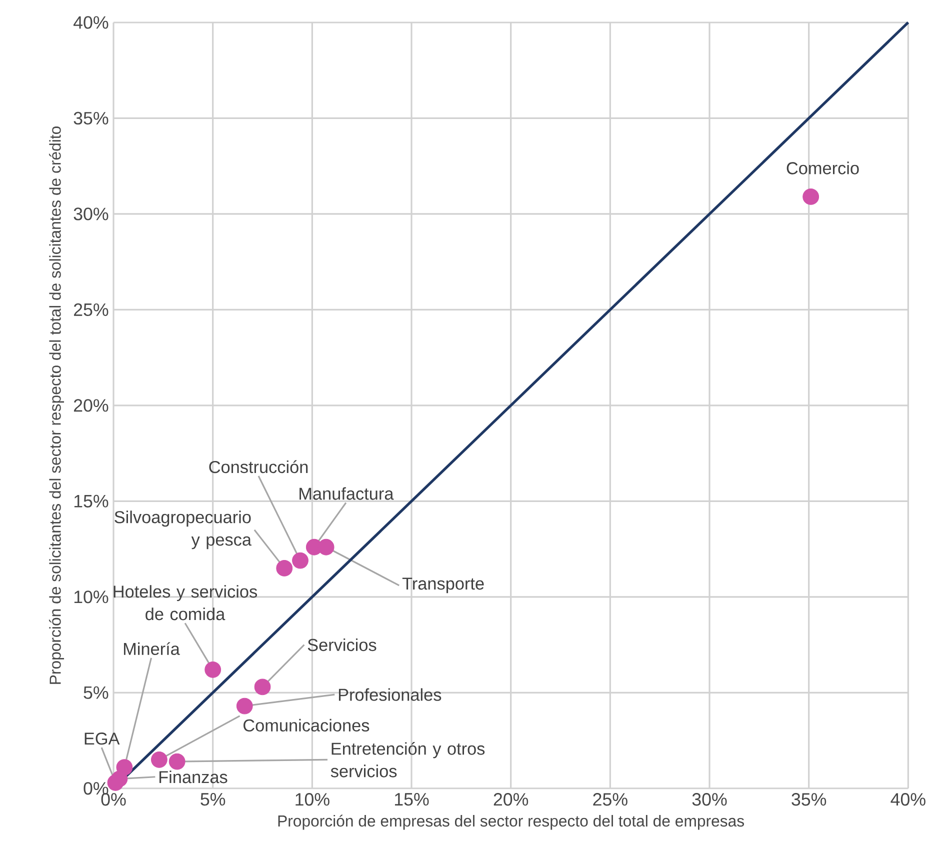  Describe the element at coordinates (709, 799) in the screenshot. I see `x-tick-label: 30%` at that location.